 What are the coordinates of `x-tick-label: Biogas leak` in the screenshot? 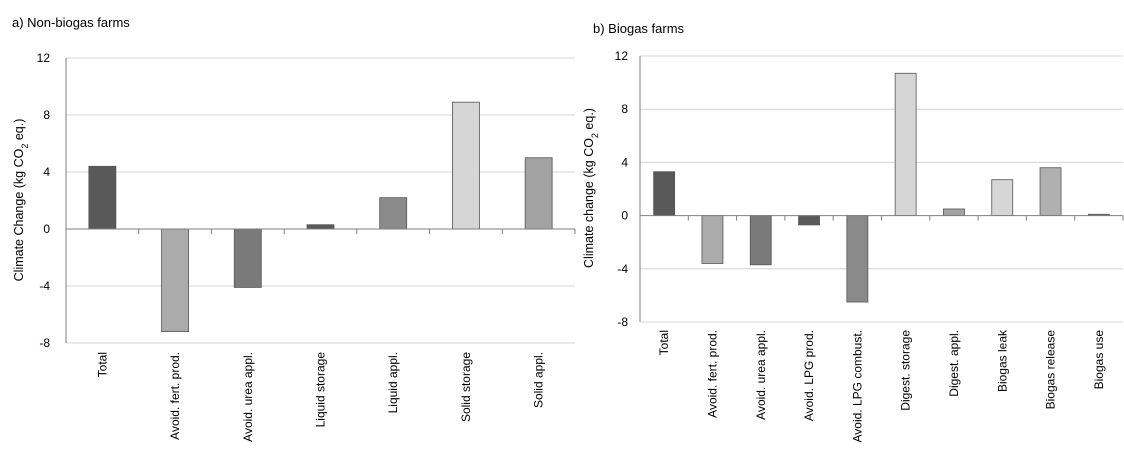 It's located at (1002, 360).